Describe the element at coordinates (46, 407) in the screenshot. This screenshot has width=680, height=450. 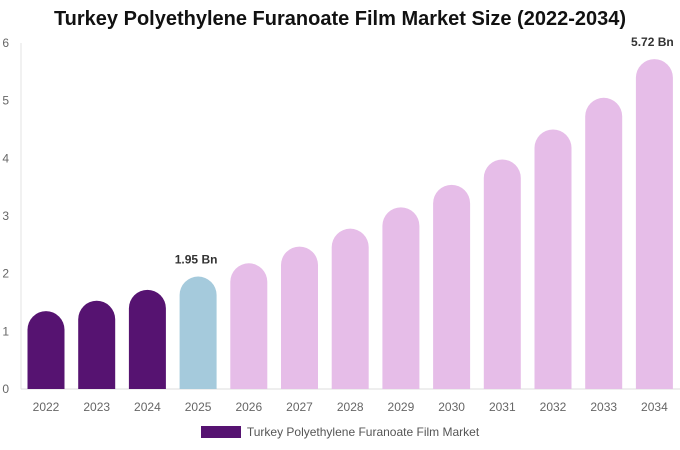
I see `x-tick-label: 2022` at that location.